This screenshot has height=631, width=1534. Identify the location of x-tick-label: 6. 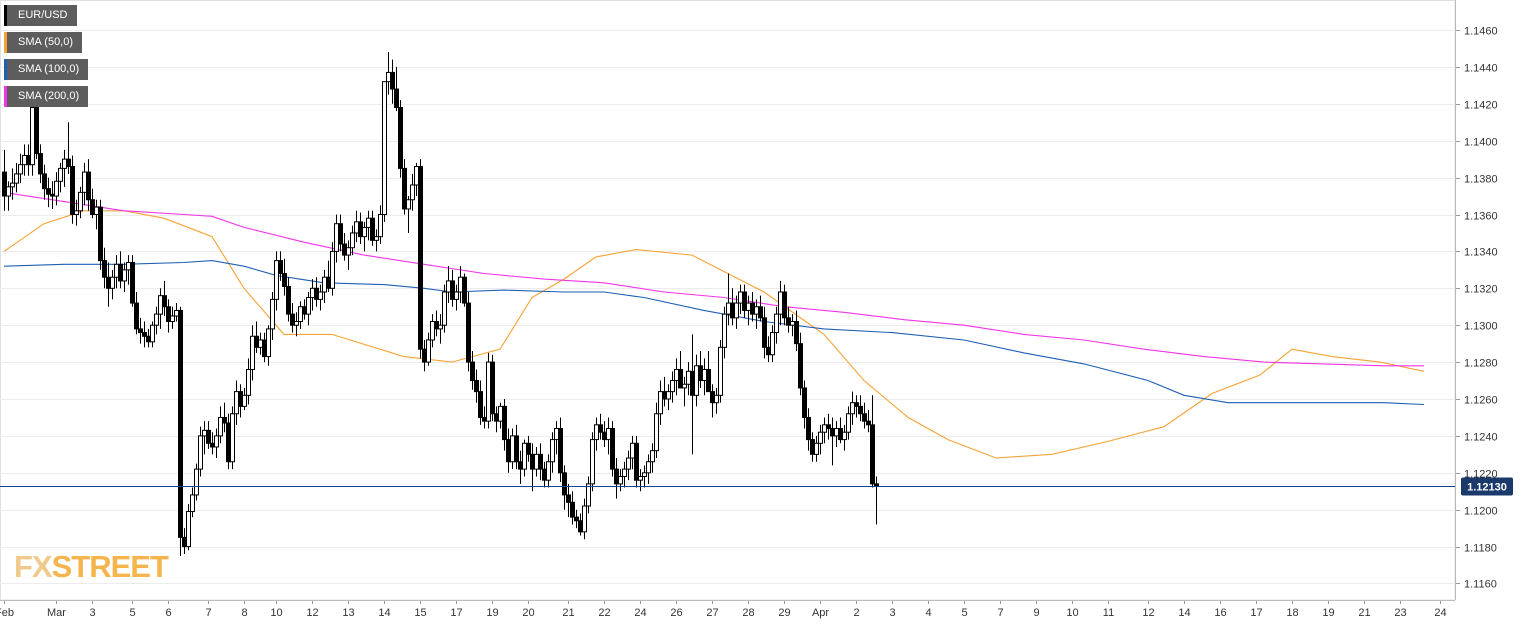
(168, 613).